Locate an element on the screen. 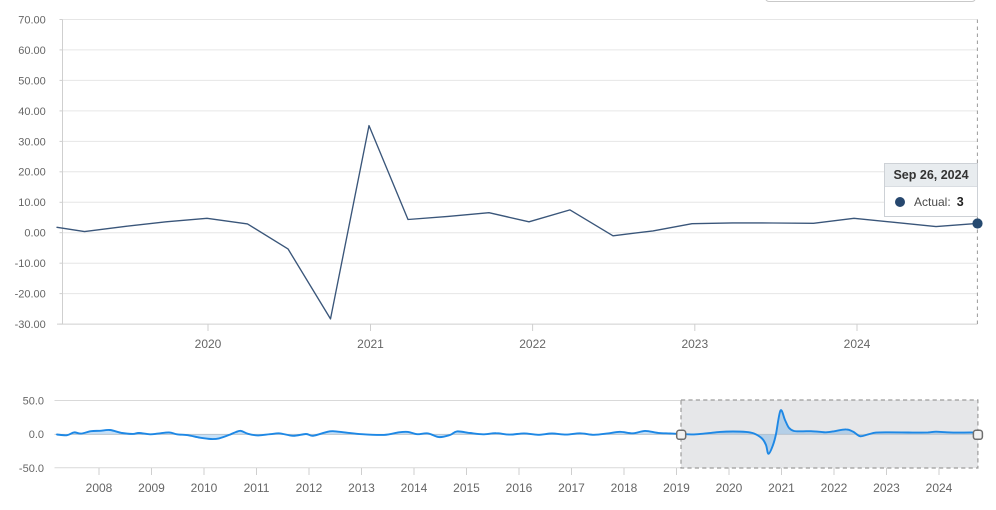  svg-text: -10.00 is located at coordinates (30, 264).